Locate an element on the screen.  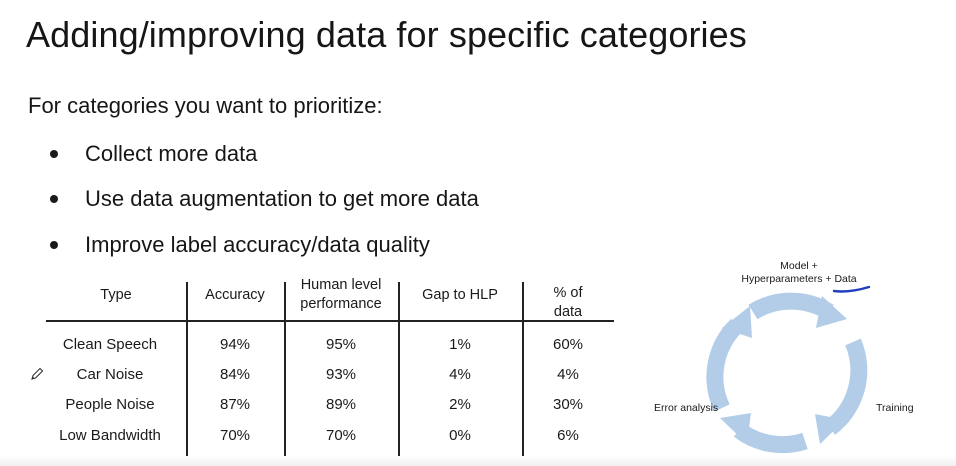
bullet-item: Use data augmentation to get more data is located at coordinates (264, 199).